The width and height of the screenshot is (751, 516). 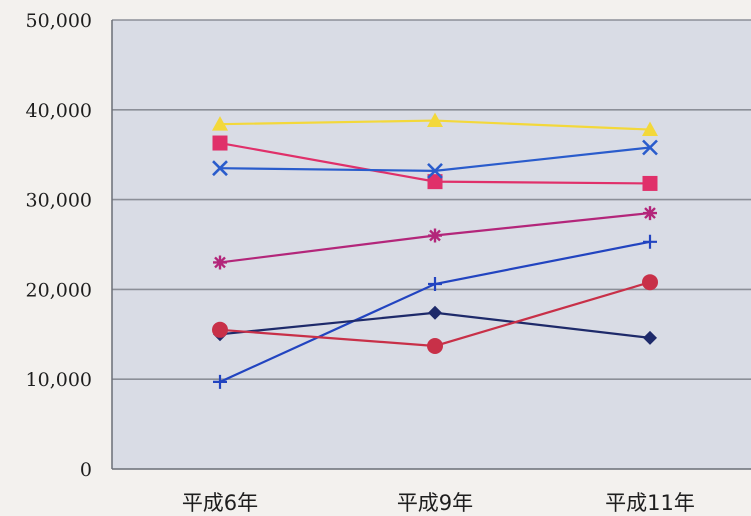 I want to click on series-x, so click(x=435, y=159).